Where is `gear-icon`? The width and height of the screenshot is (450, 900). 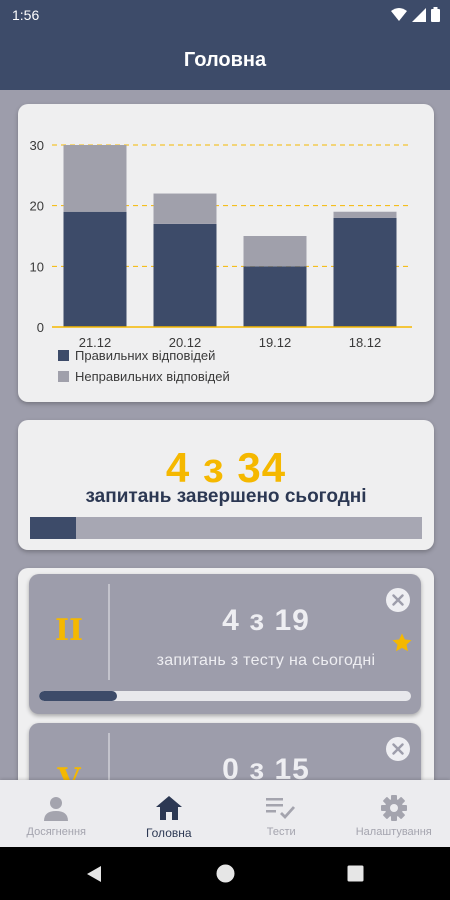
gear-icon is located at coordinates (393, 808).